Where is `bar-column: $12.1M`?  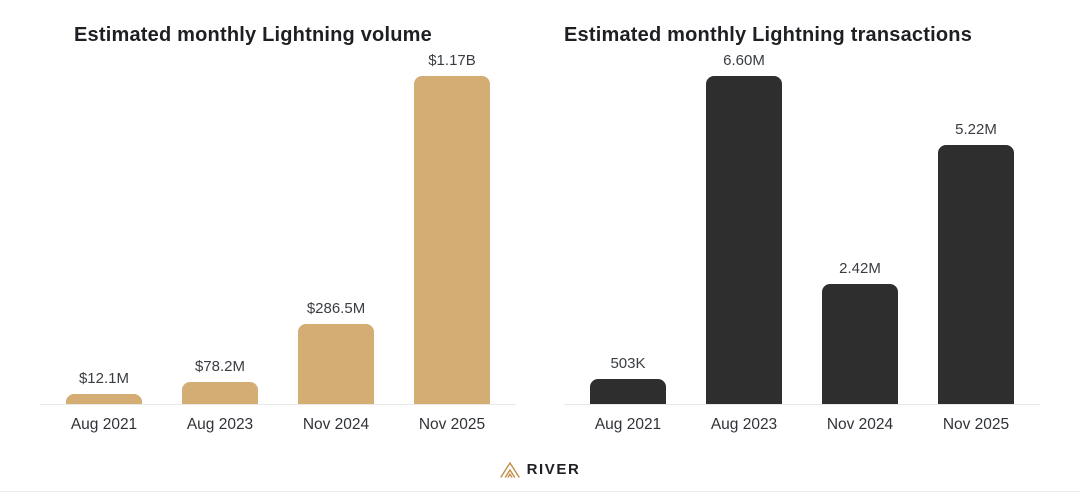
bar-column: $12.1M is located at coordinates (104, 387).